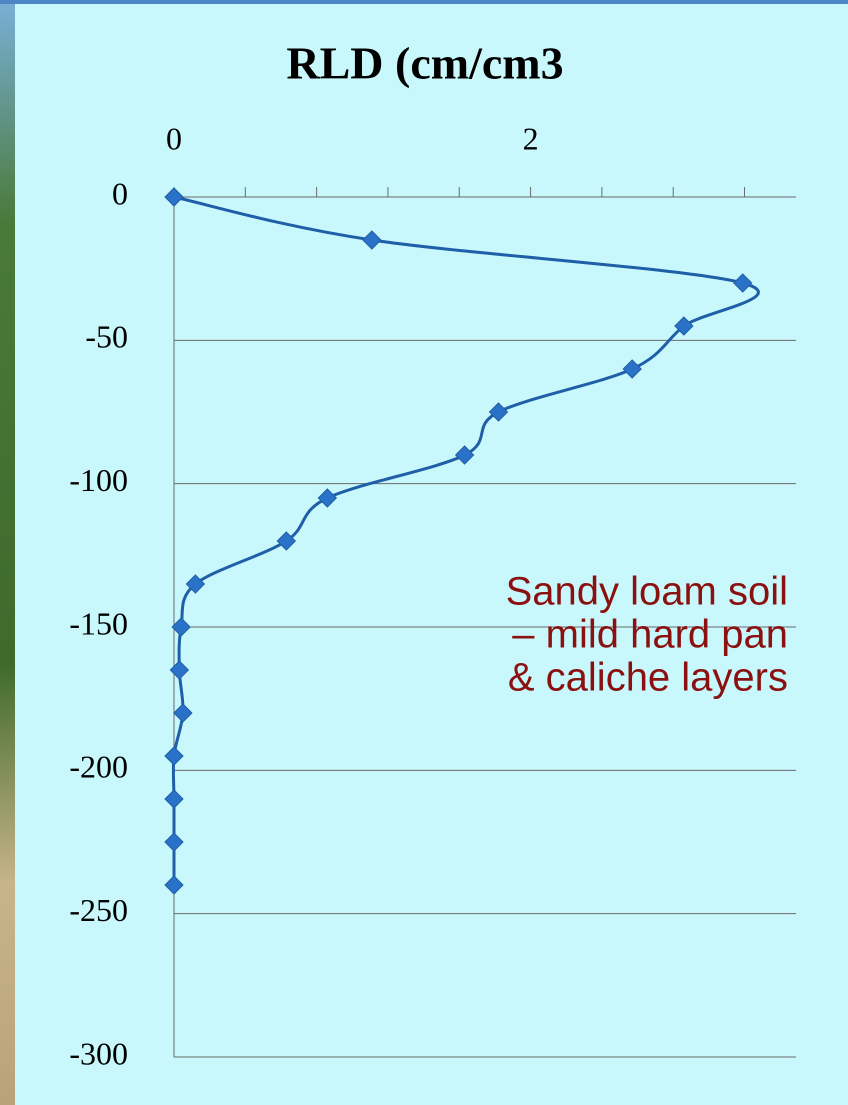 This screenshot has height=1105, width=848. I want to click on x-tick-label: 2, so click(531, 138).